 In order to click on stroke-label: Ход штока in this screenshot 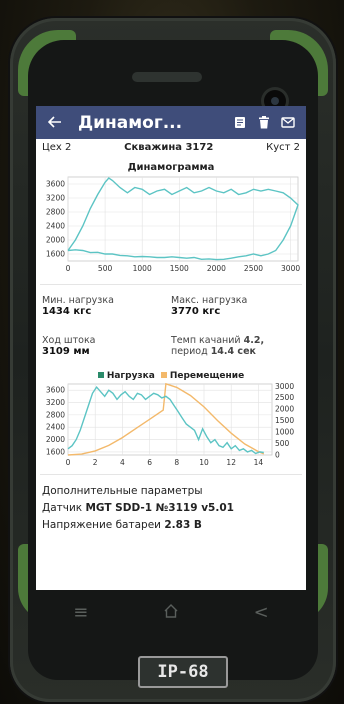, I will do `click(69, 340)`.